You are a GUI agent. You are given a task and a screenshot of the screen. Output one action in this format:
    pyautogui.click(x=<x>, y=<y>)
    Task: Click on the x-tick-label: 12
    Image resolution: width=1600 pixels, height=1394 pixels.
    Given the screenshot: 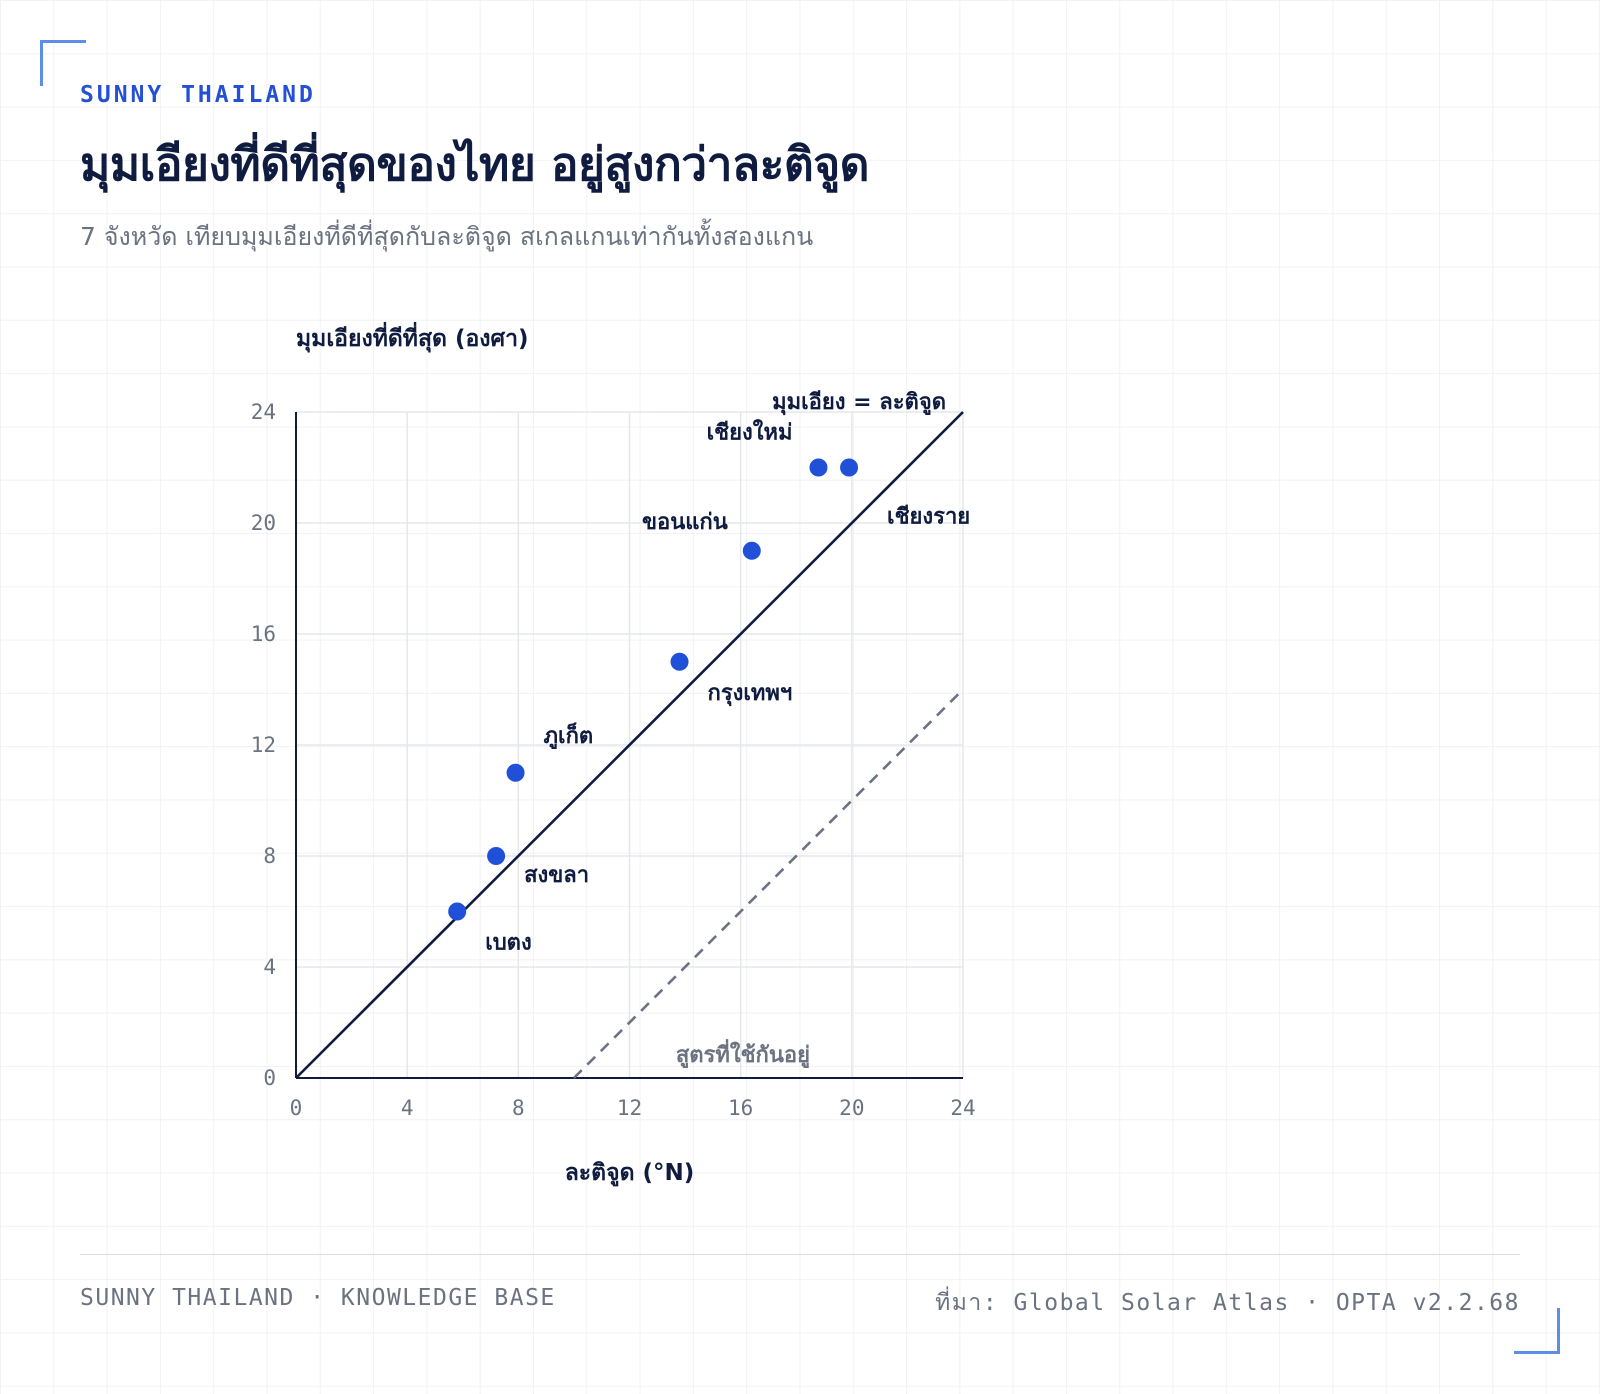 What is the action you would take?
    pyautogui.click(x=629, y=1108)
    